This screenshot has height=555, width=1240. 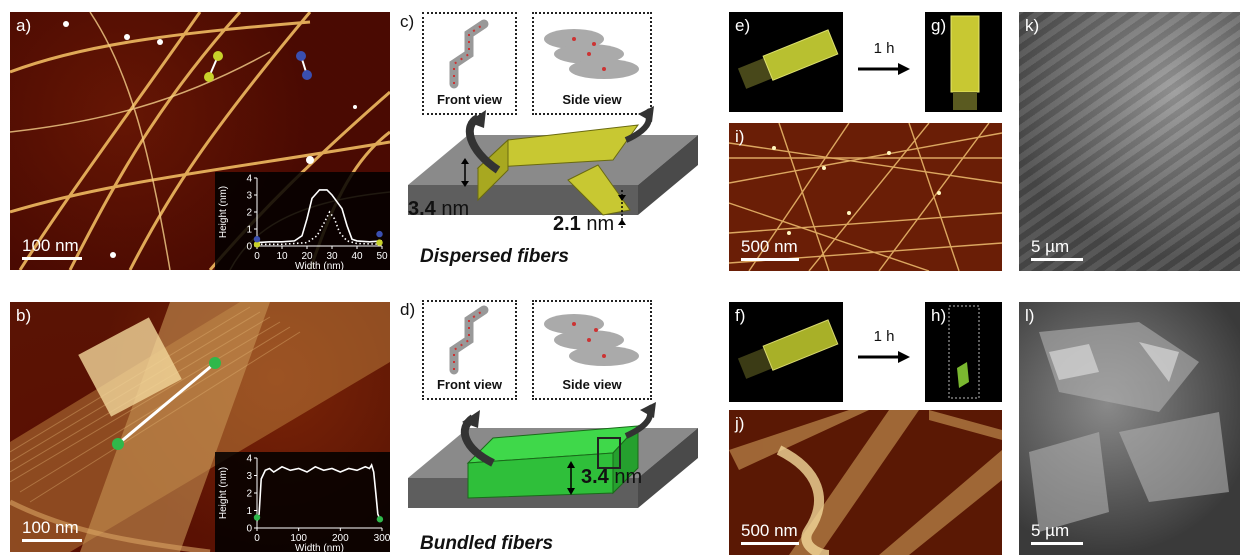 I want to click on substrate-dispersed, so click(x=553, y=168).